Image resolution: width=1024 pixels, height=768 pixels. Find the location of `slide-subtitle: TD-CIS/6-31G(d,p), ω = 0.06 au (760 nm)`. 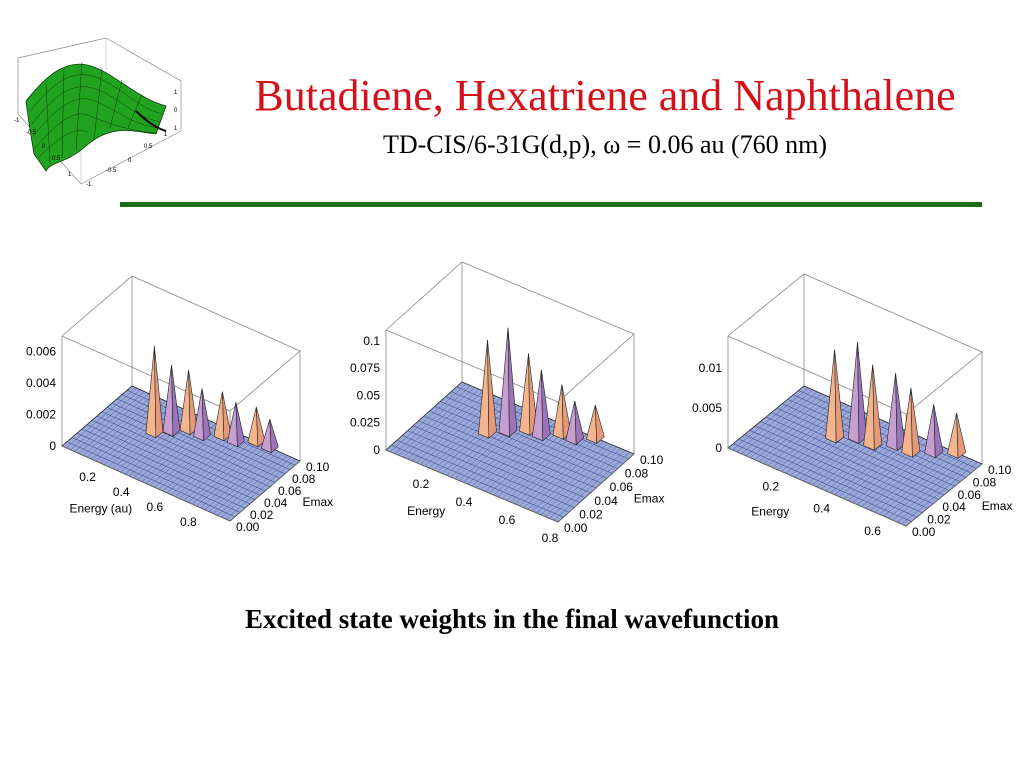

slide-subtitle: TD-CIS/6-31G(d,p), ω = 0.06 au (760 nm) is located at coordinates (605, 144).